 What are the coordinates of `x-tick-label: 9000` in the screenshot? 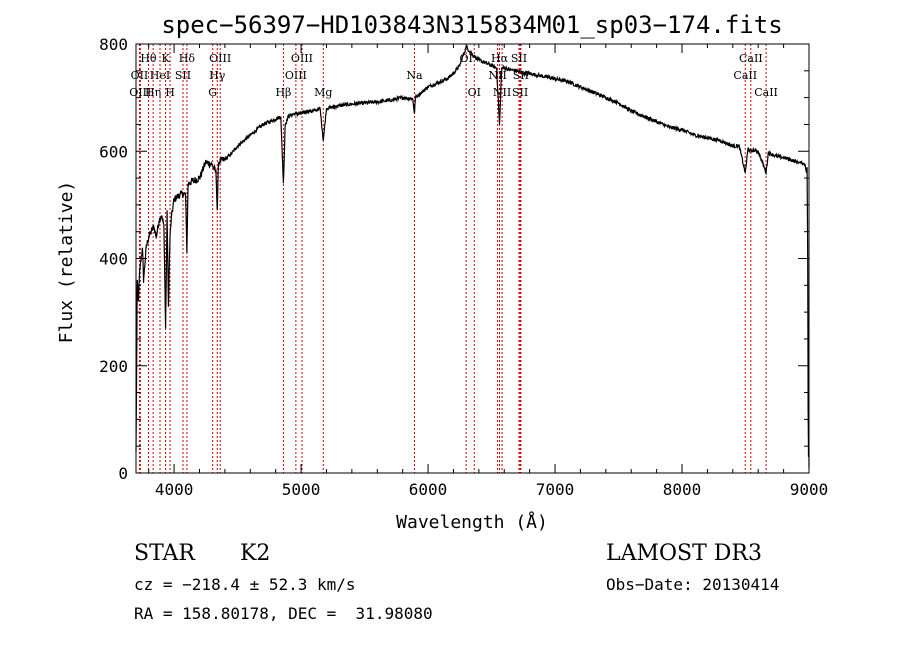 It's located at (809, 489).